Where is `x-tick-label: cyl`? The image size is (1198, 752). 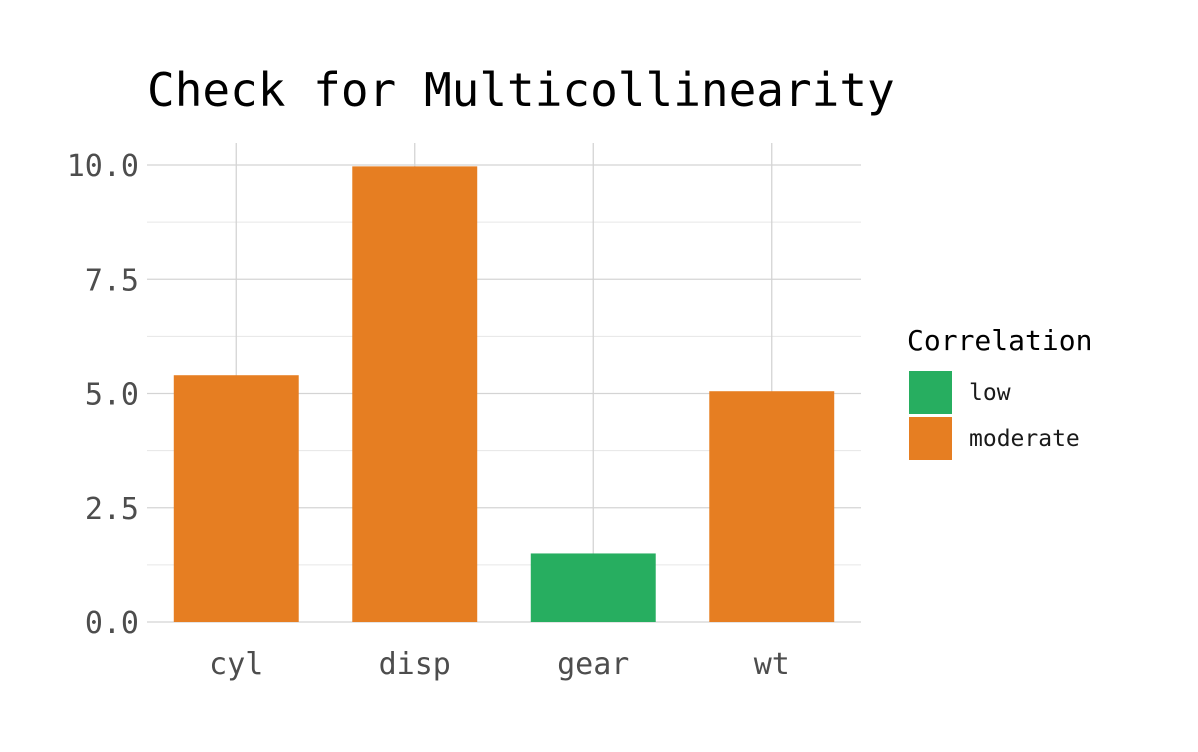 x-tick-label: cyl is located at coordinates (236, 664).